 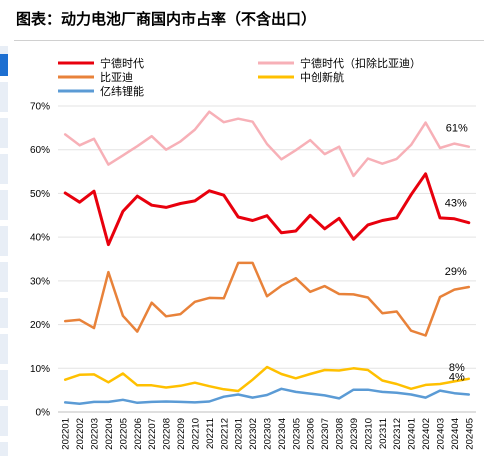 I want to click on y-tick-label: 0%, so click(x=43, y=413).